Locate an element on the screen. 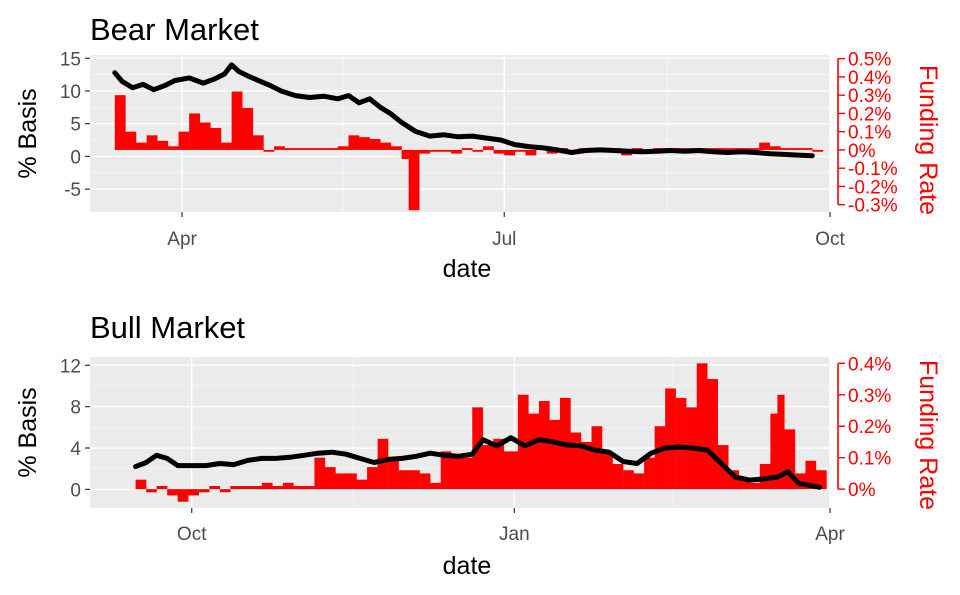  y-axis-left: 0 4 8 12 is located at coordinates (75, 428).